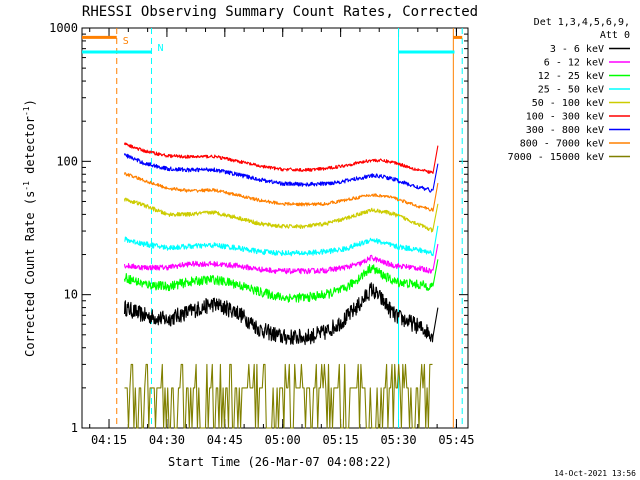 The height and width of the screenshot is (480, 640). What do you see at coordinates (126, 41) in the screenshot?
I see `flag-marker-label: S` at bounding box center [126, 41].